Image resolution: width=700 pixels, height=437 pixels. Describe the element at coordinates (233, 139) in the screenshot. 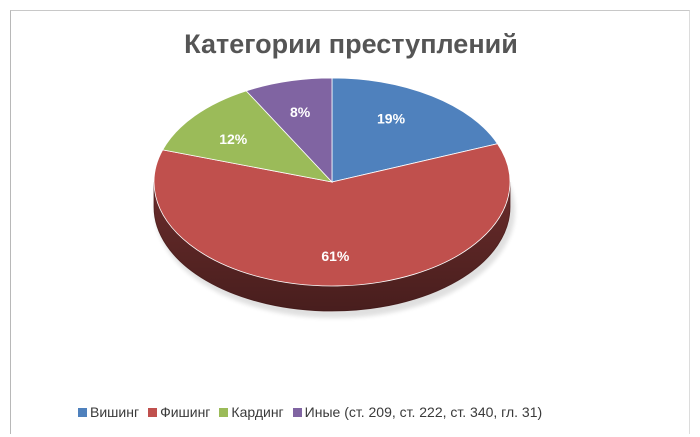

I see `pie-data-label-2: 12%` at that location.